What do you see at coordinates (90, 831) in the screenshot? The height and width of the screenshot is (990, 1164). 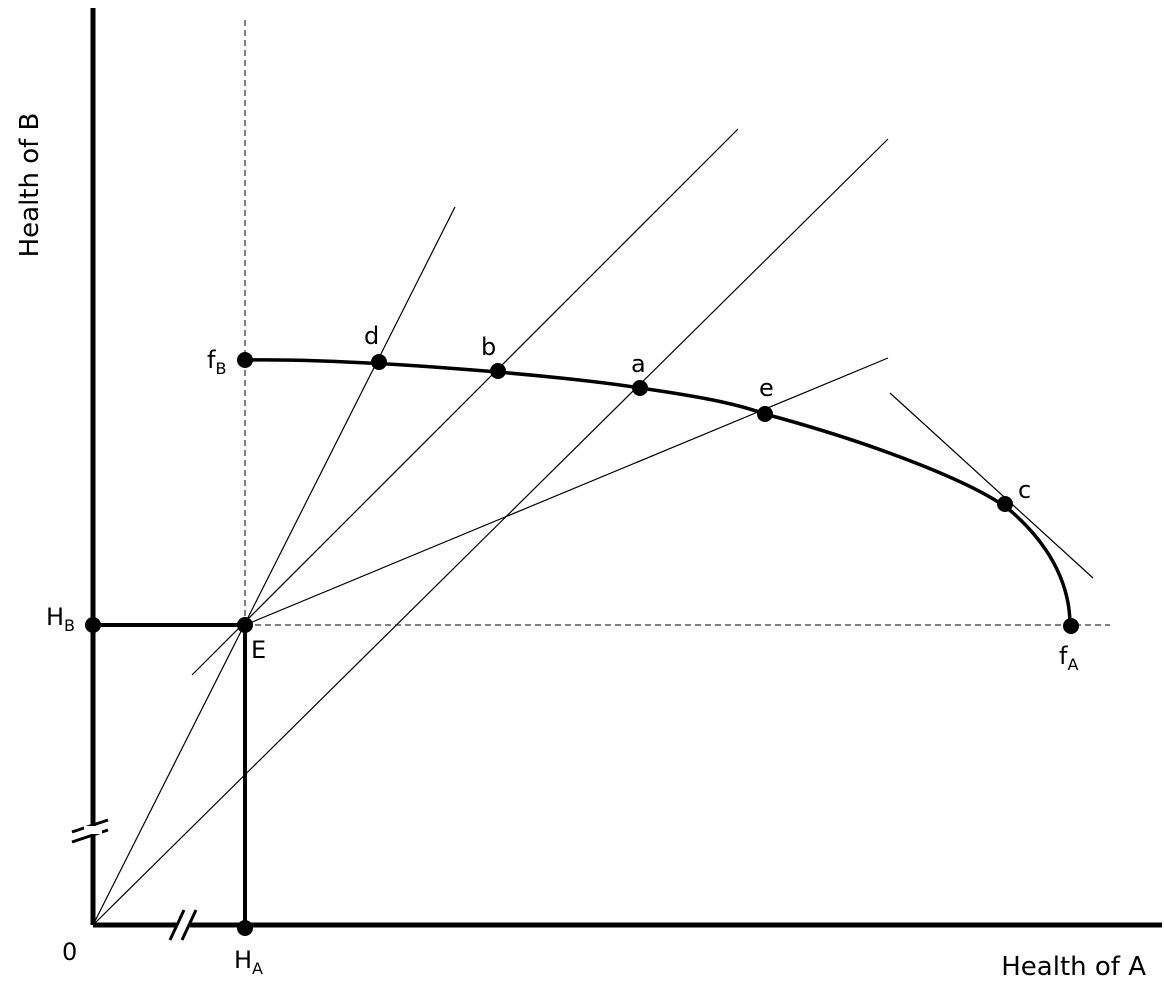 I see `y-axis-break-mark` at bounding box center [90, 831].